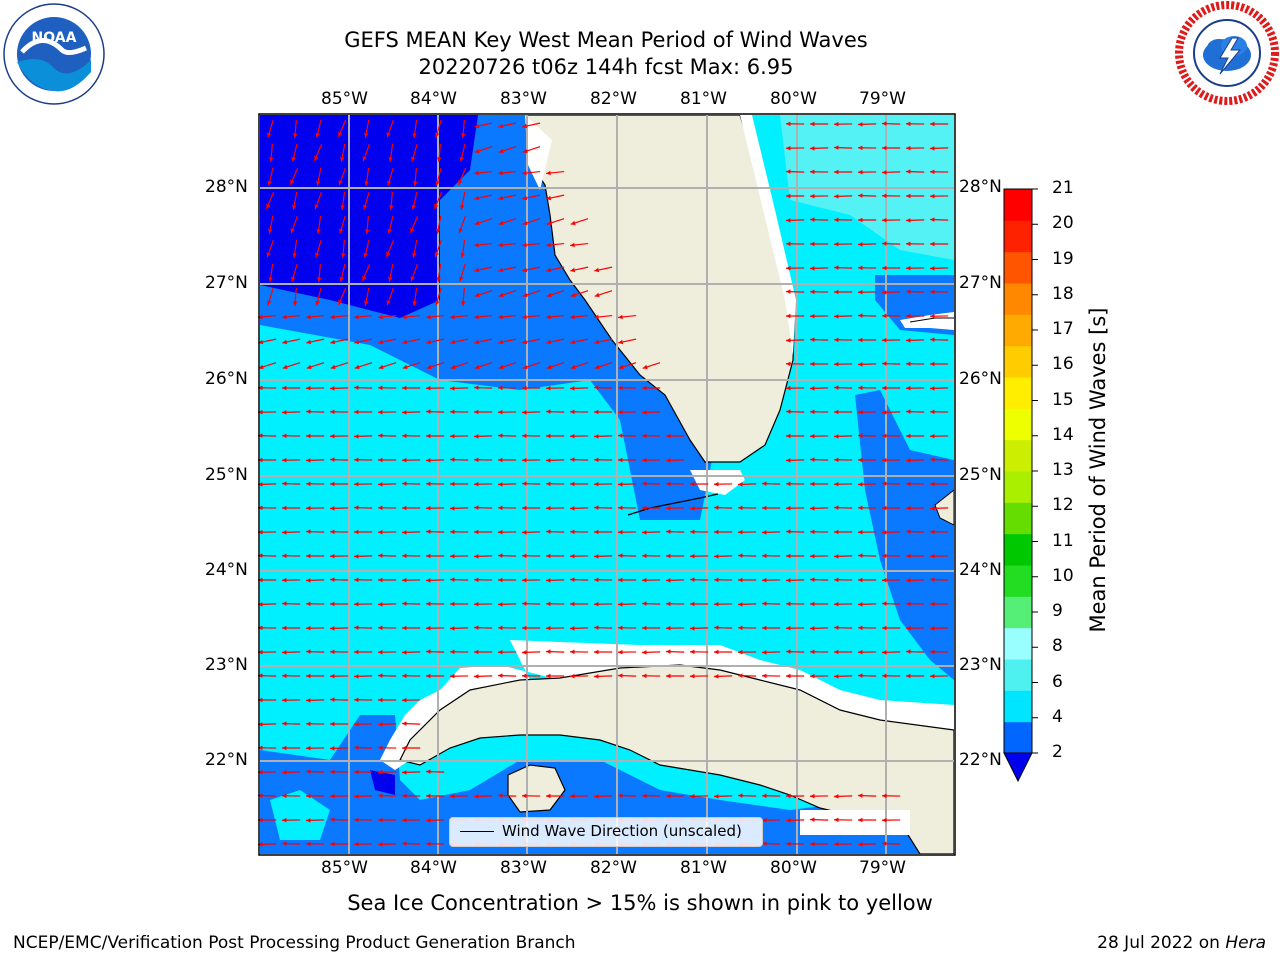  What do you see at coordinates (536, 788) in the screenshot?
I see `isla-juventud-land` at bounding box center [536, 788].